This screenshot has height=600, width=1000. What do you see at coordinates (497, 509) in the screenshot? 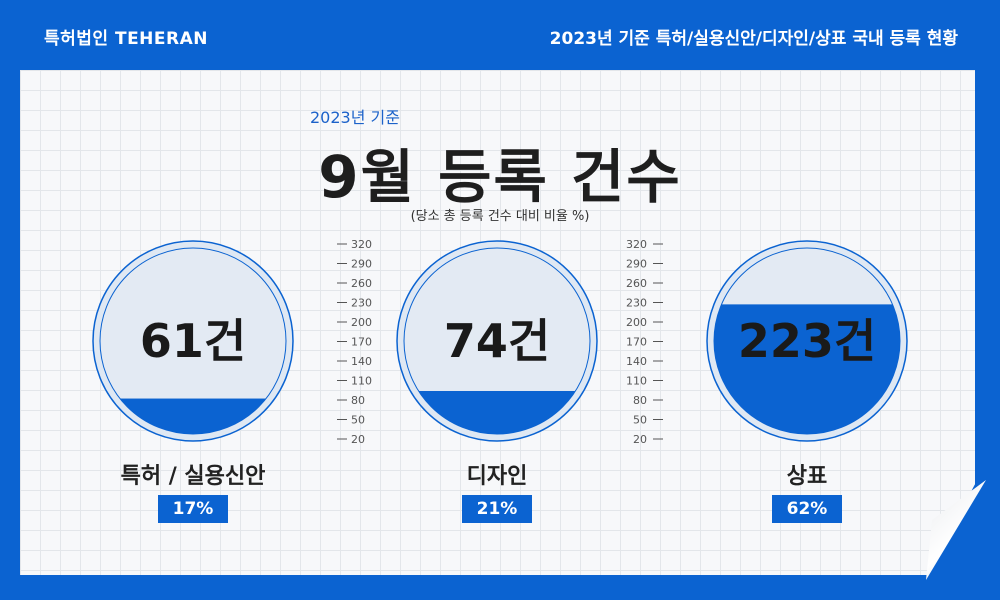
I see `percent-badge: 21%` at bounding box center [497, 509].